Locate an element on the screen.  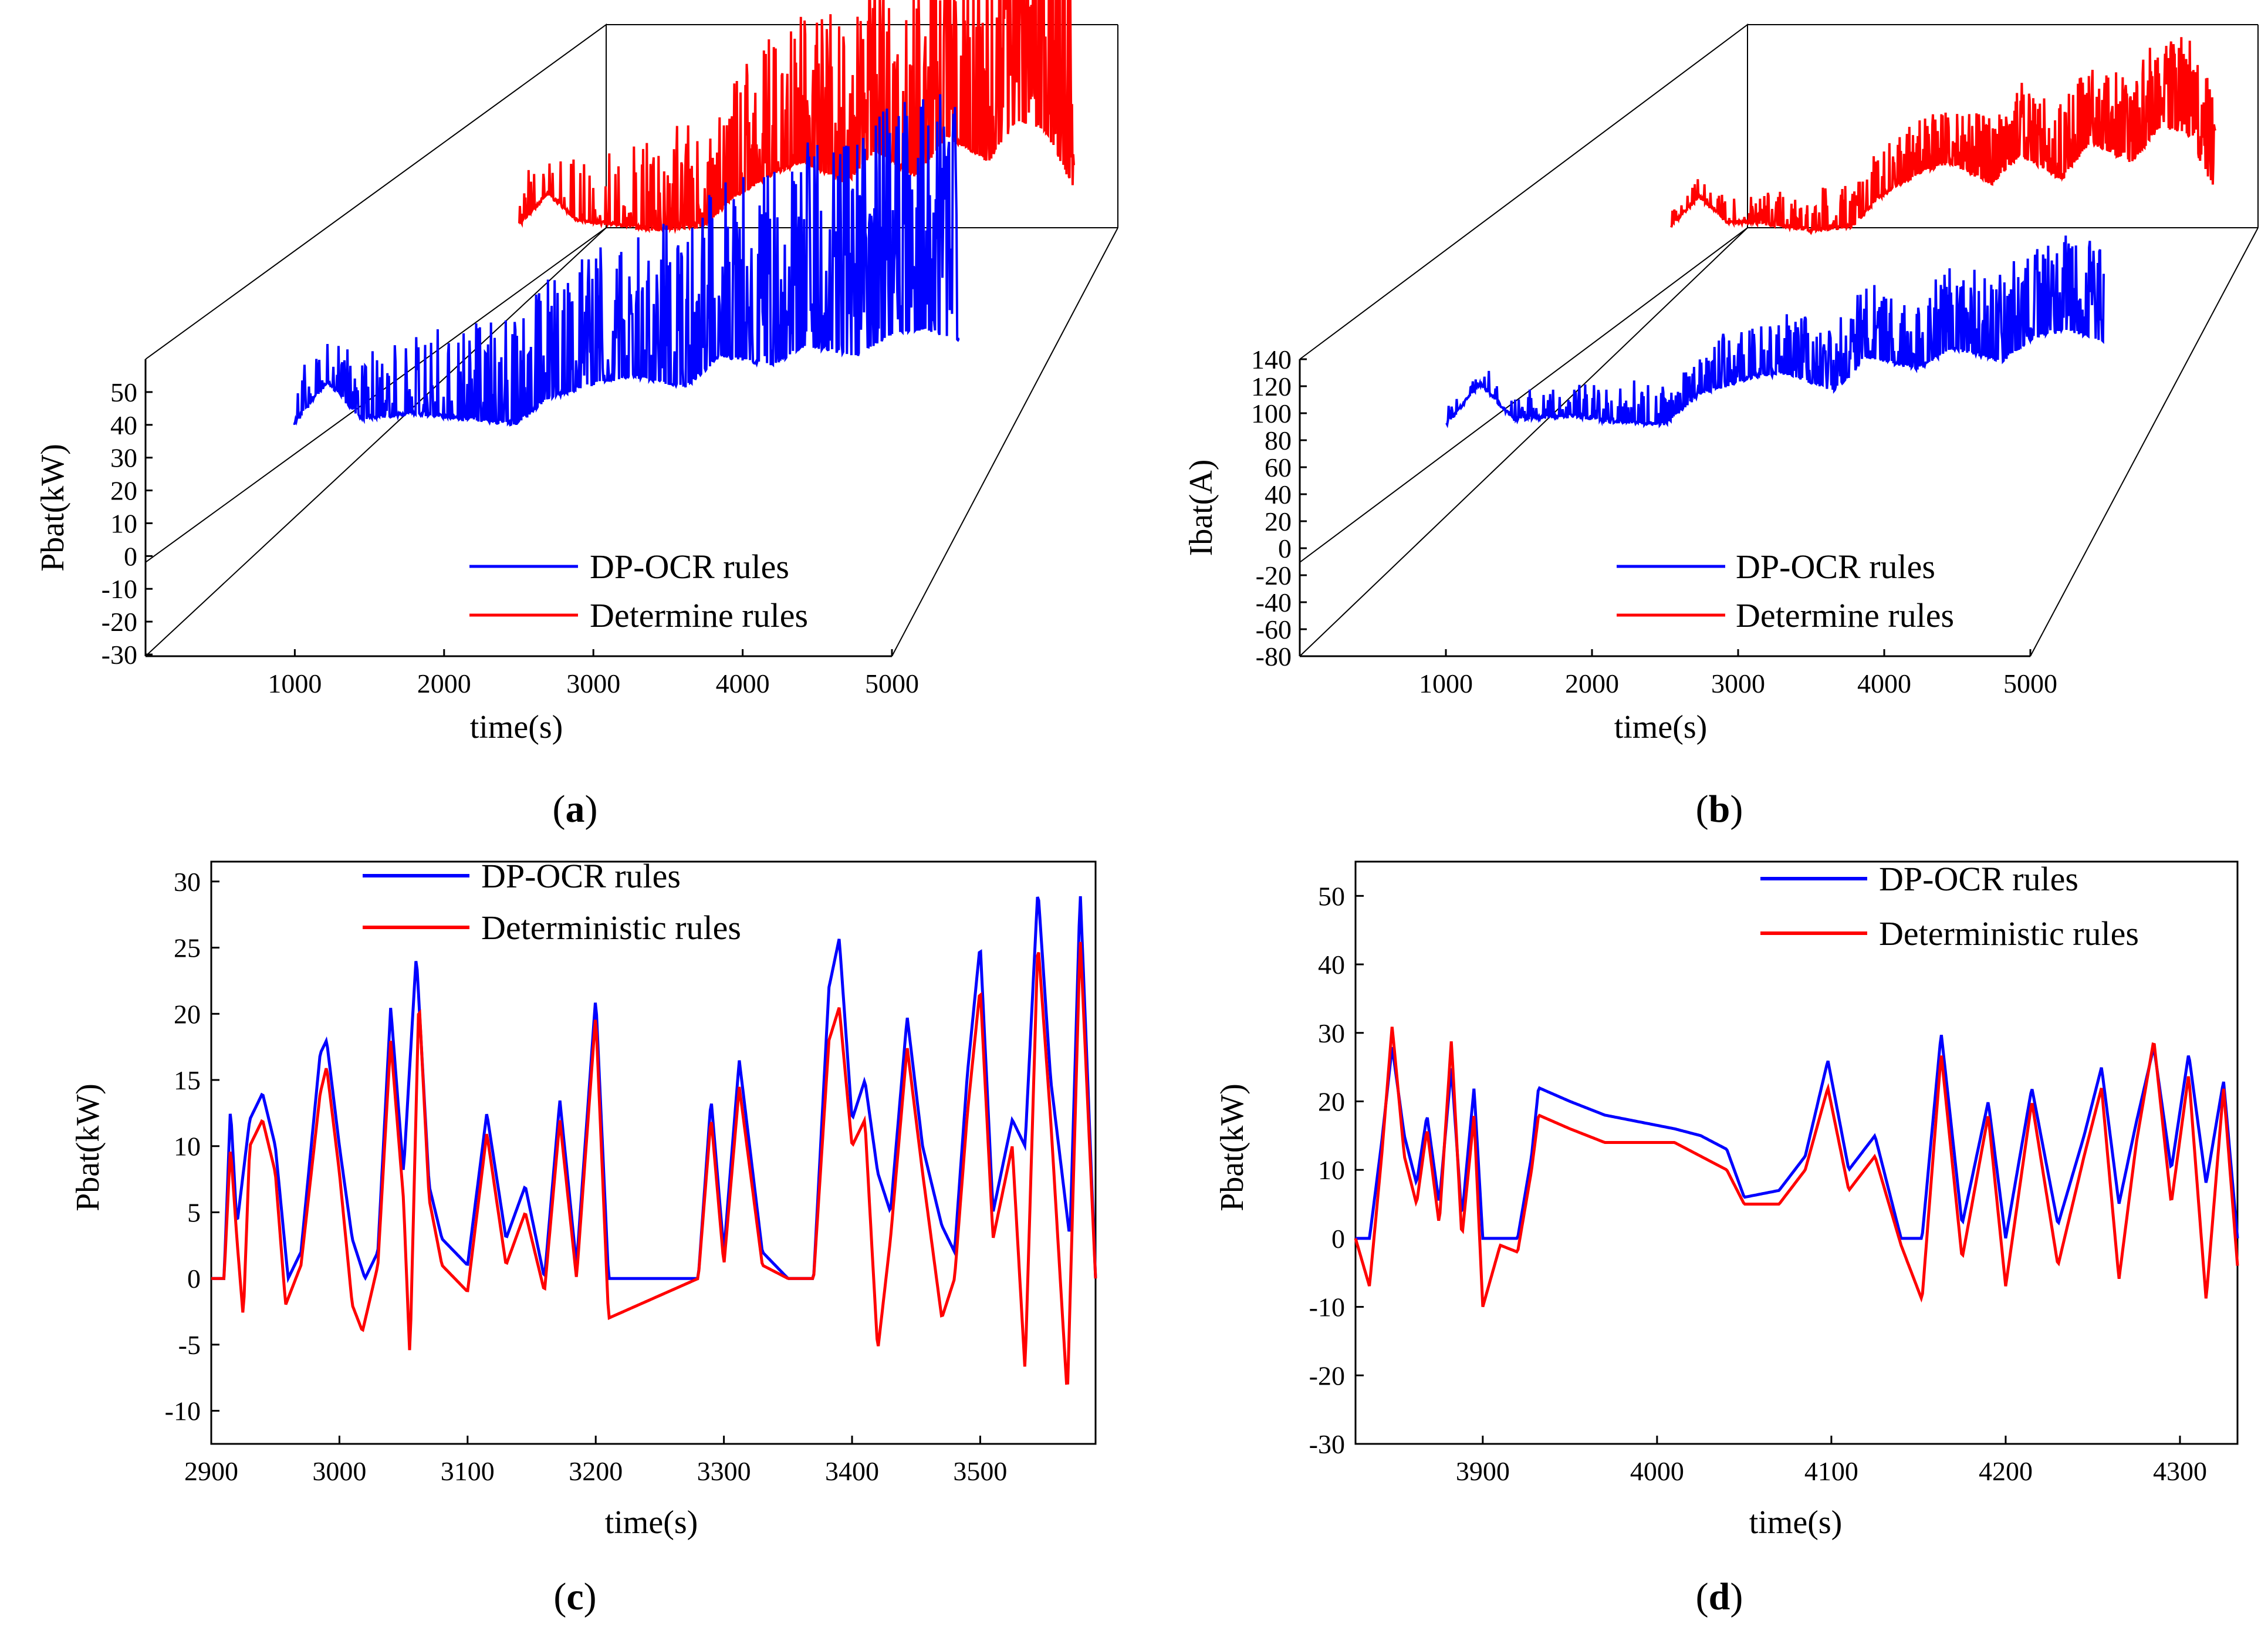
panel-b-series-dp-ocr is located at coordinates (1775, 332).